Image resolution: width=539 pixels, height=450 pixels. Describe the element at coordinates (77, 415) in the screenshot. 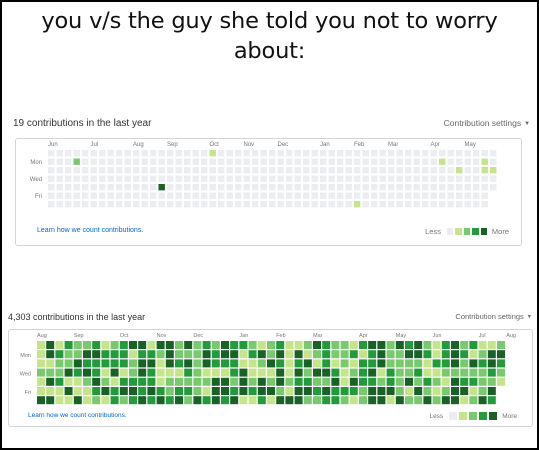

I see `learn-contributions-link: Learn how we count contributions.` at that location.